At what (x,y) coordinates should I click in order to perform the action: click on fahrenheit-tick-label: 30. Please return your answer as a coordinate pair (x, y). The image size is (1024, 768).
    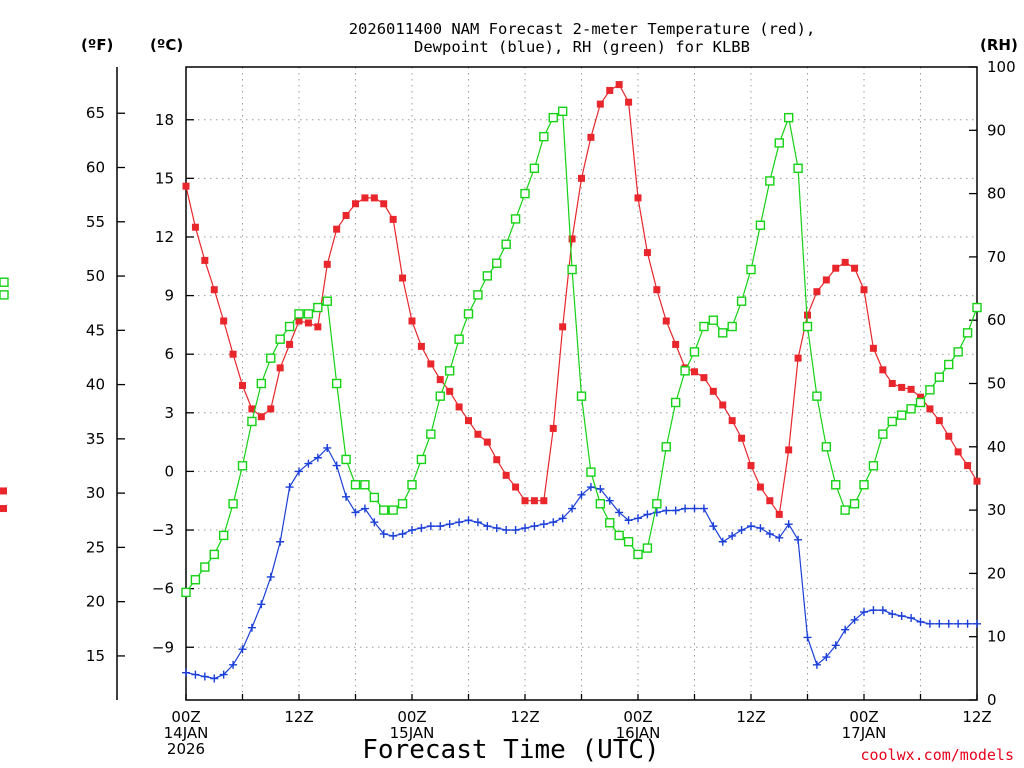
    Looking at the image, I should click on (95, 493).